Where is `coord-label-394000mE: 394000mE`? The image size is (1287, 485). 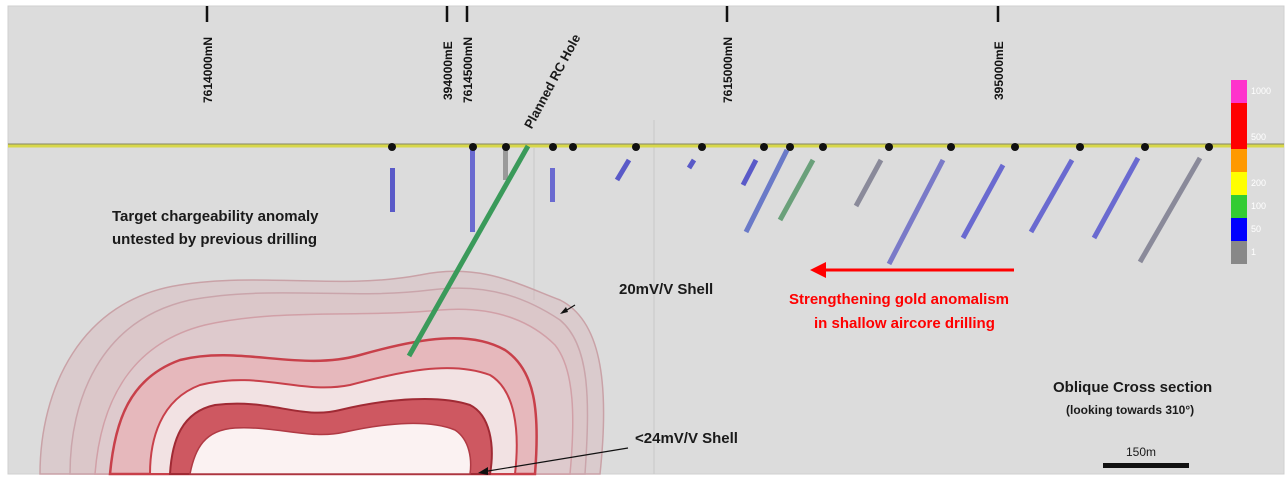
coord-label-394000mE: 394000mE is located at coordinates (448, 70).